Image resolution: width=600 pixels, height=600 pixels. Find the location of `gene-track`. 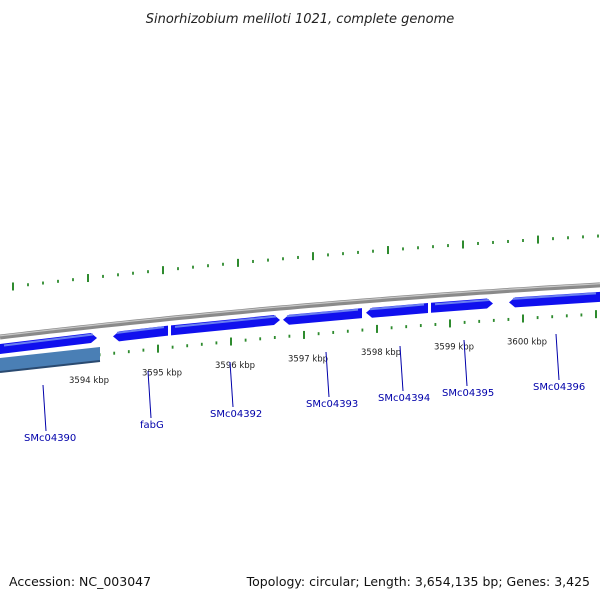

gene-track is located at coordinates (300, 332).